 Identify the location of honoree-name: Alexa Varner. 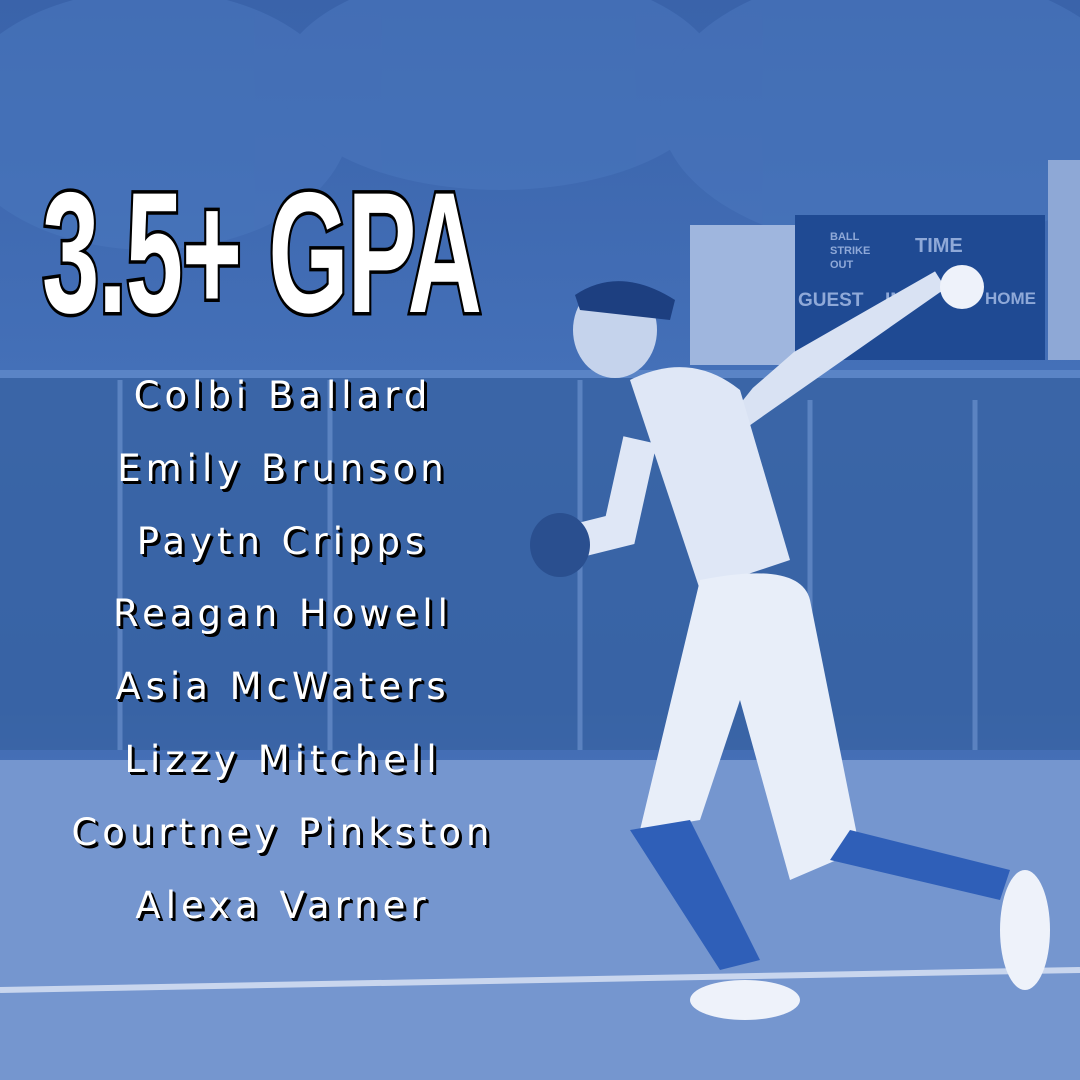
(283, 905).